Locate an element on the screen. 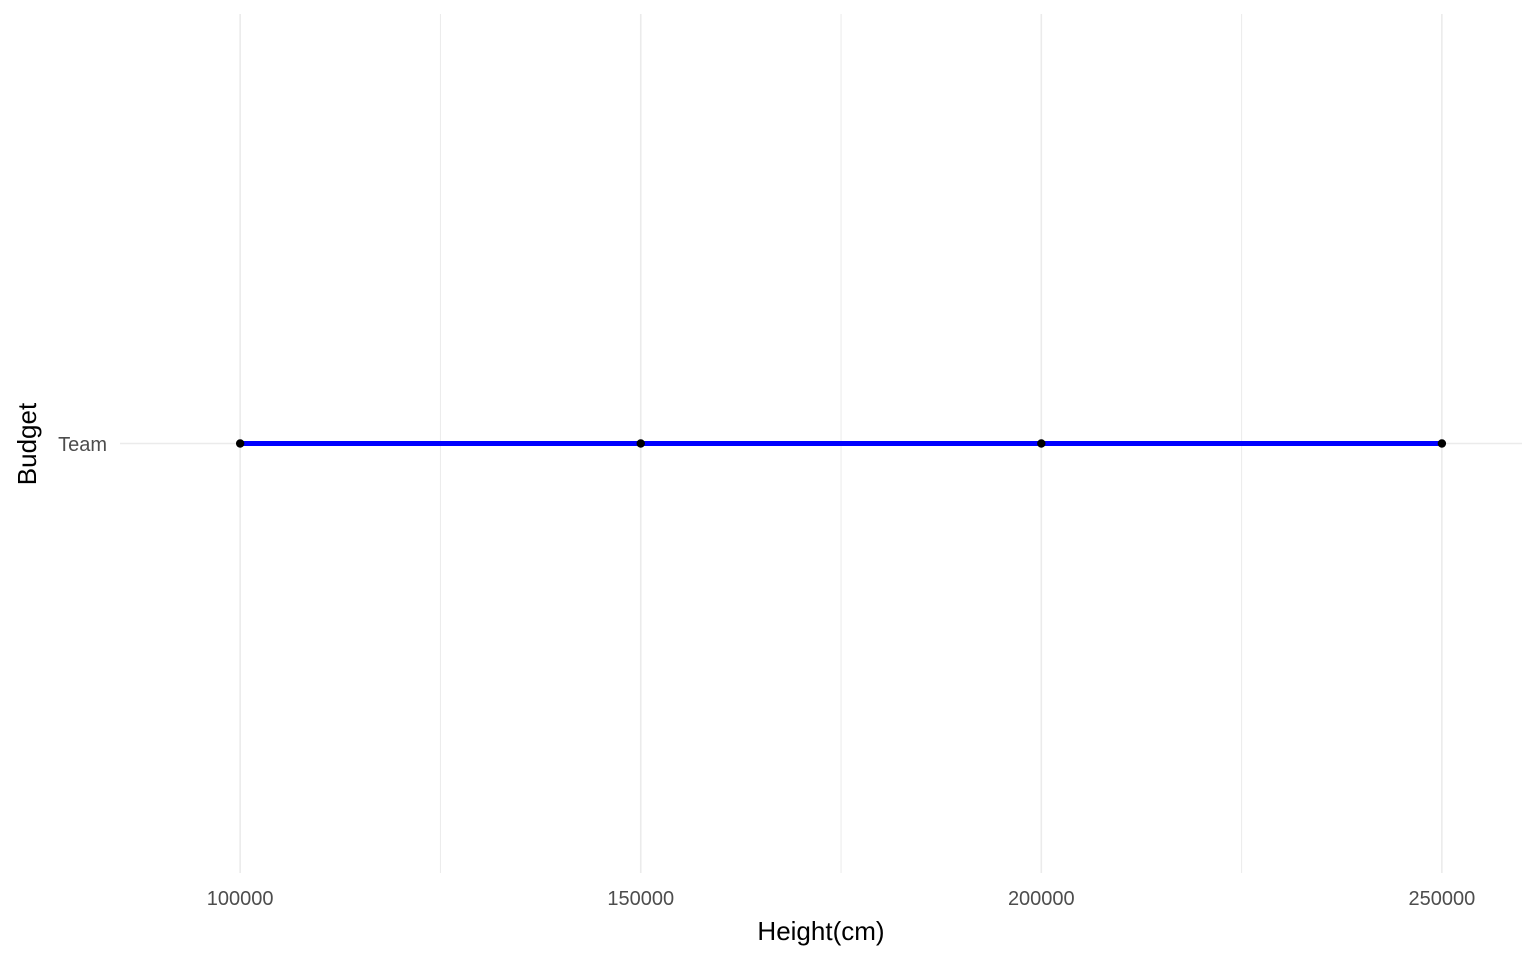  y-axis-title: Budget is located at coordinates (27, 443).